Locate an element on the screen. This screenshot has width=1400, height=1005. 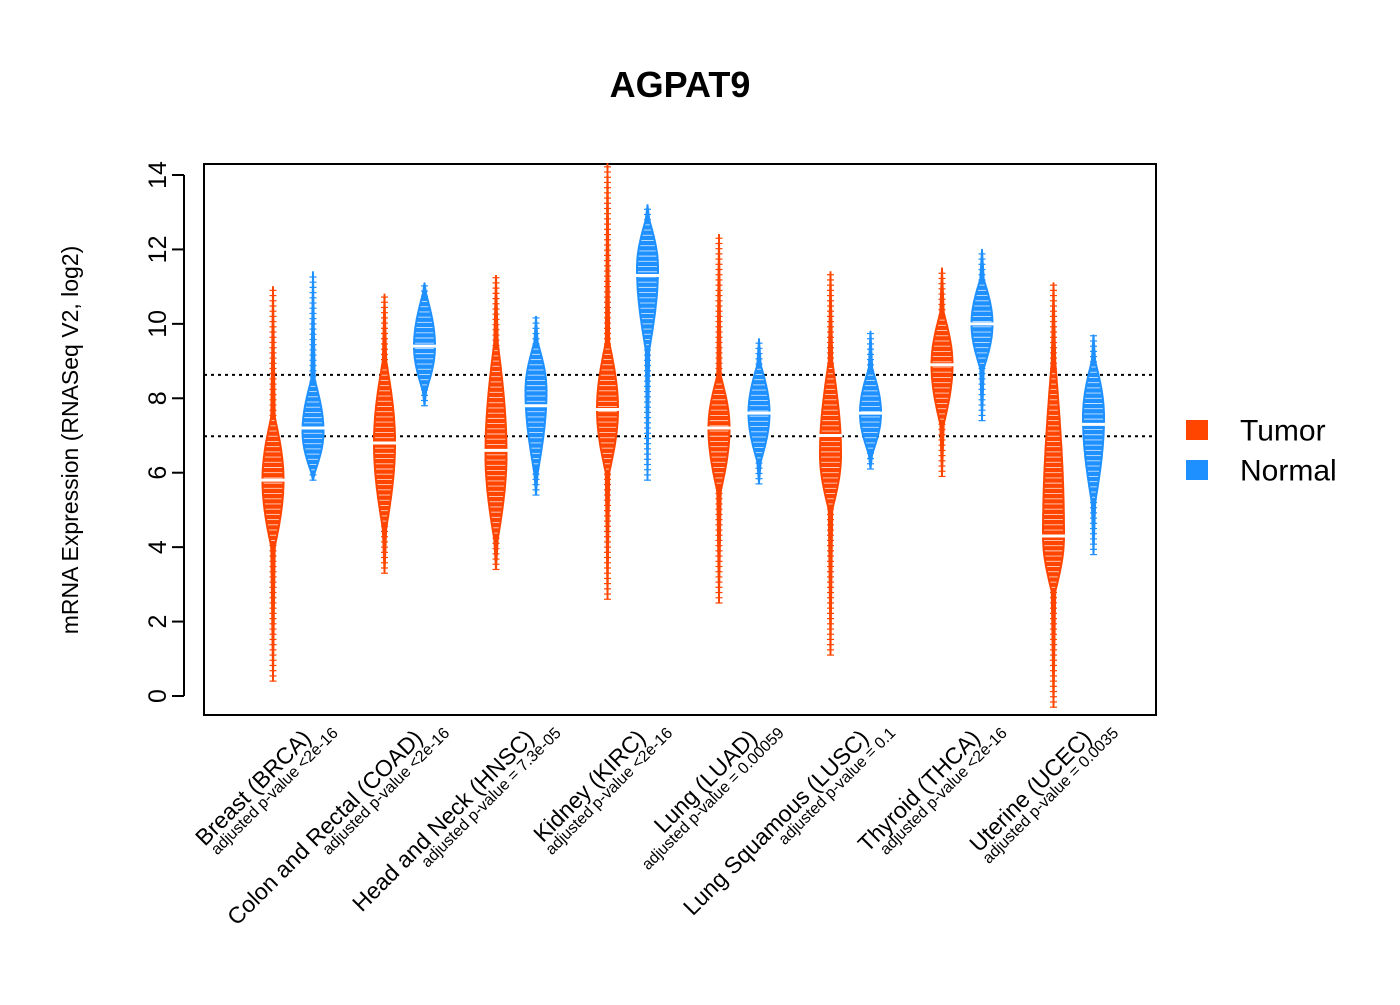
y-axis: 0 2 4 6 8 10 12 14 is located at coordinates (164, 432).